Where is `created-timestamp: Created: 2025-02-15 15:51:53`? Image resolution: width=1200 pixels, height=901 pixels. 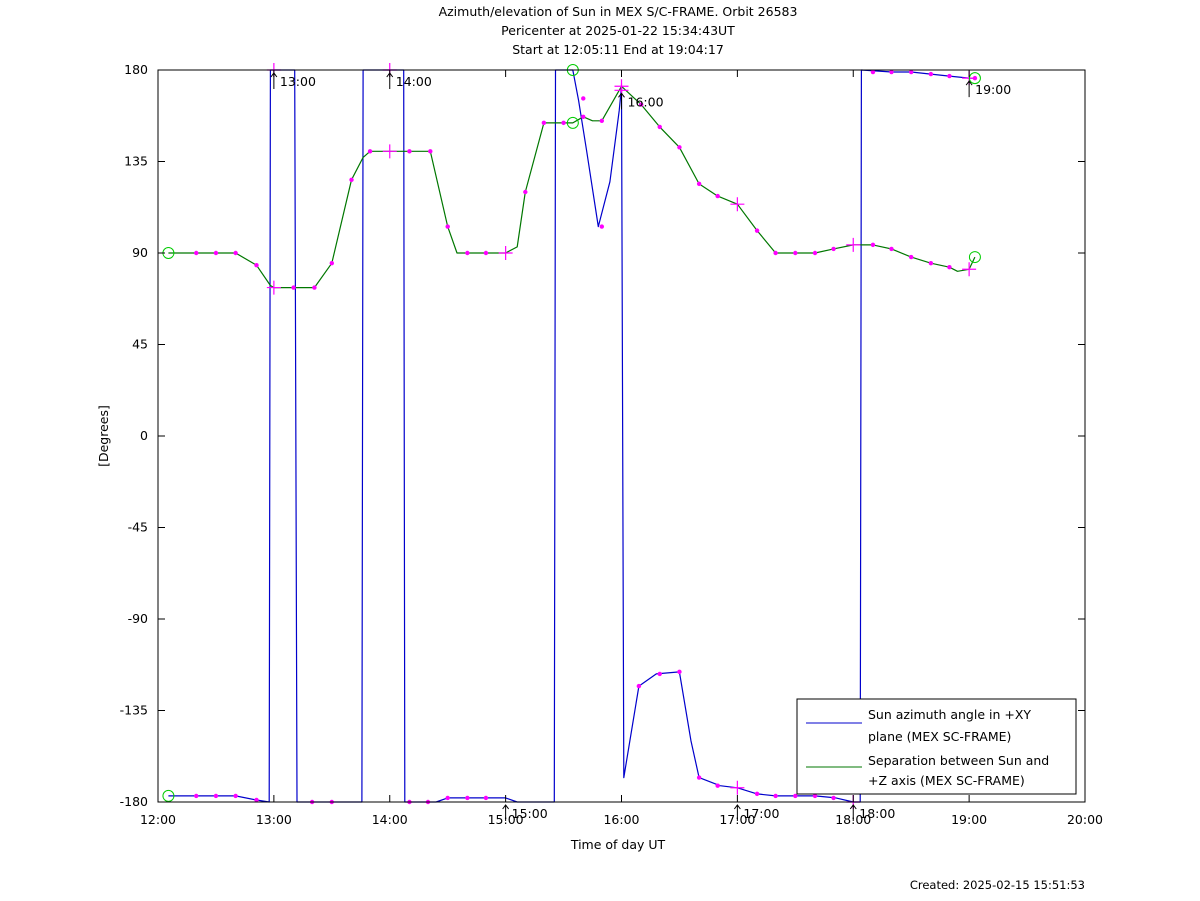
created-timestamp: Created: 2025-02-15 15:51:53 is located at coordinates (997, 885).